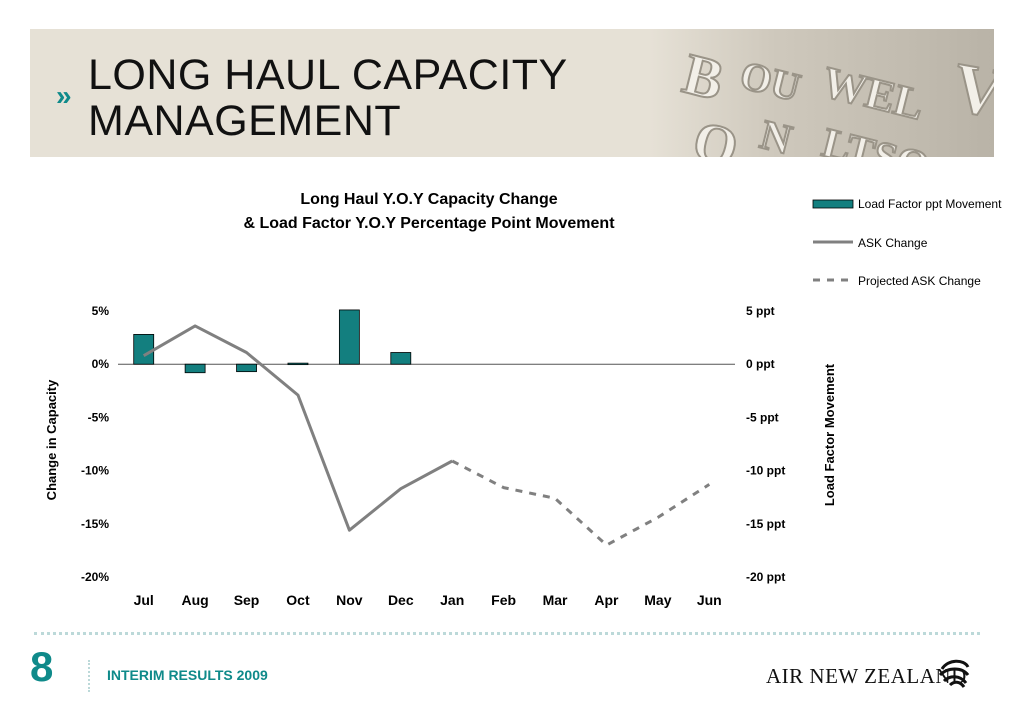 This screenshot has width=1024, height=724. I want to click on left-tick-label: 5%, so click(101, 311).